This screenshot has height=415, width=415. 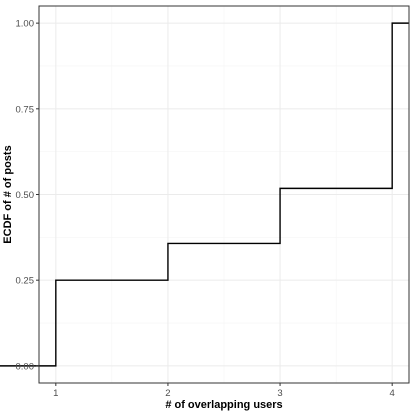 What do you see at coordinates (392, 393) in the screenshot?
I see `x-tick-label: 4` at bounding box center [392, 393].